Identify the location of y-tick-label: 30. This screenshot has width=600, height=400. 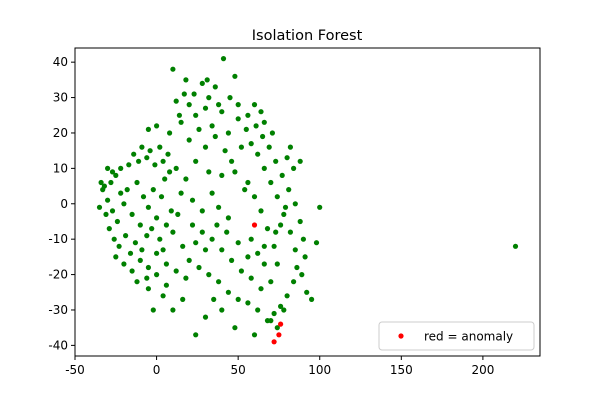
(60, 98).